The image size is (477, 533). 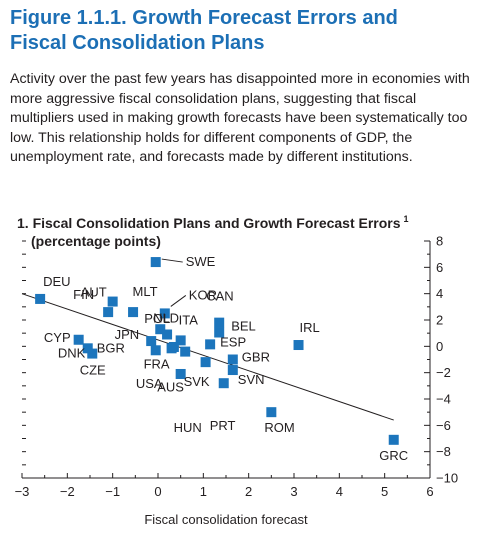 I want to click on y-tick-label: 2, so click(x=439, y=320).